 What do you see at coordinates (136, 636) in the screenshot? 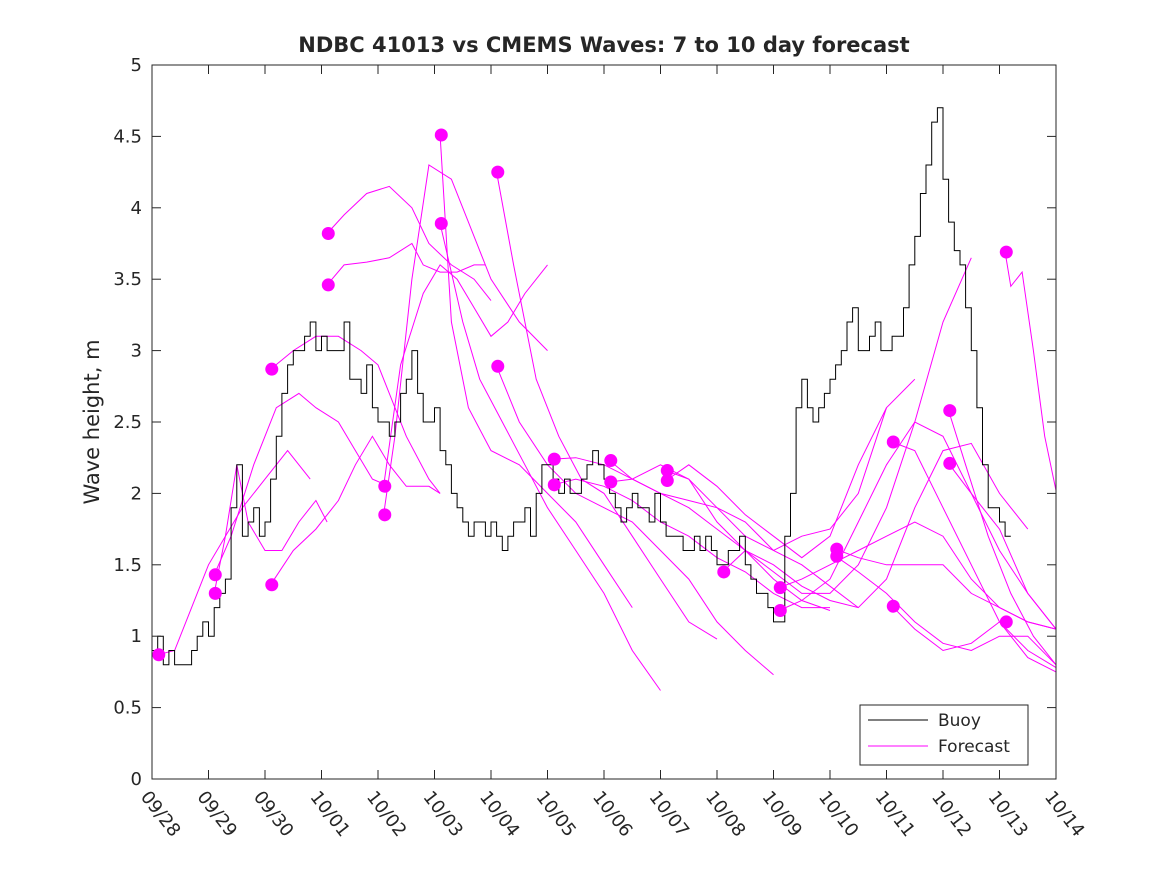
I see `y-tick-label: 1` at bounding box center [136, 636].